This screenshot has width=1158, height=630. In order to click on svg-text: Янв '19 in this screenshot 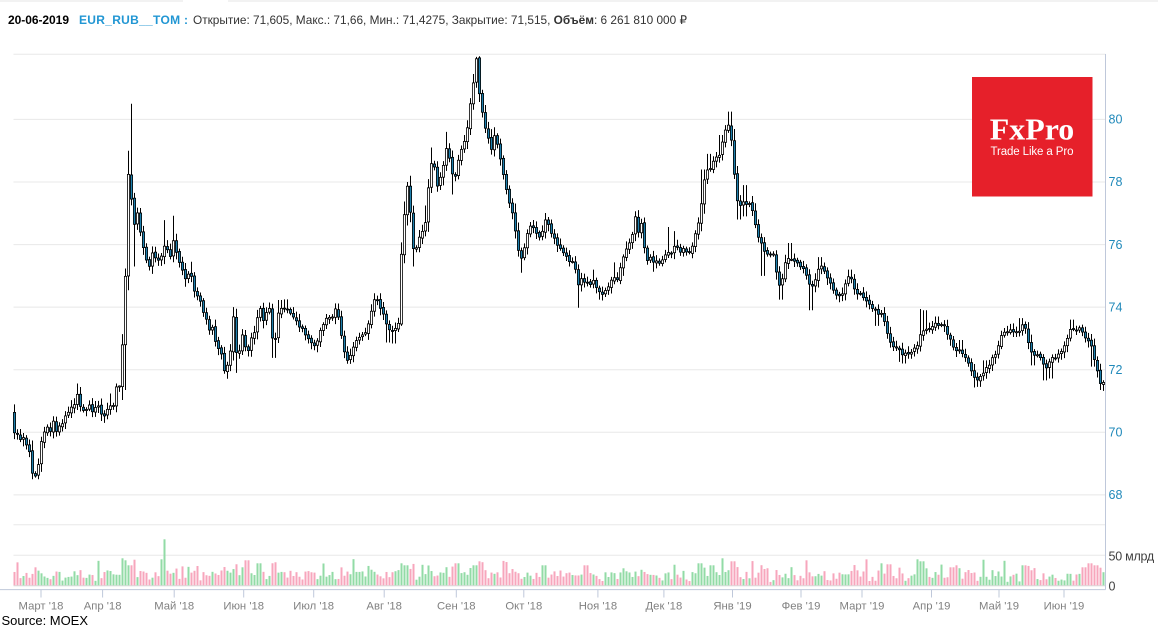, I will do `click(732, 607)`.